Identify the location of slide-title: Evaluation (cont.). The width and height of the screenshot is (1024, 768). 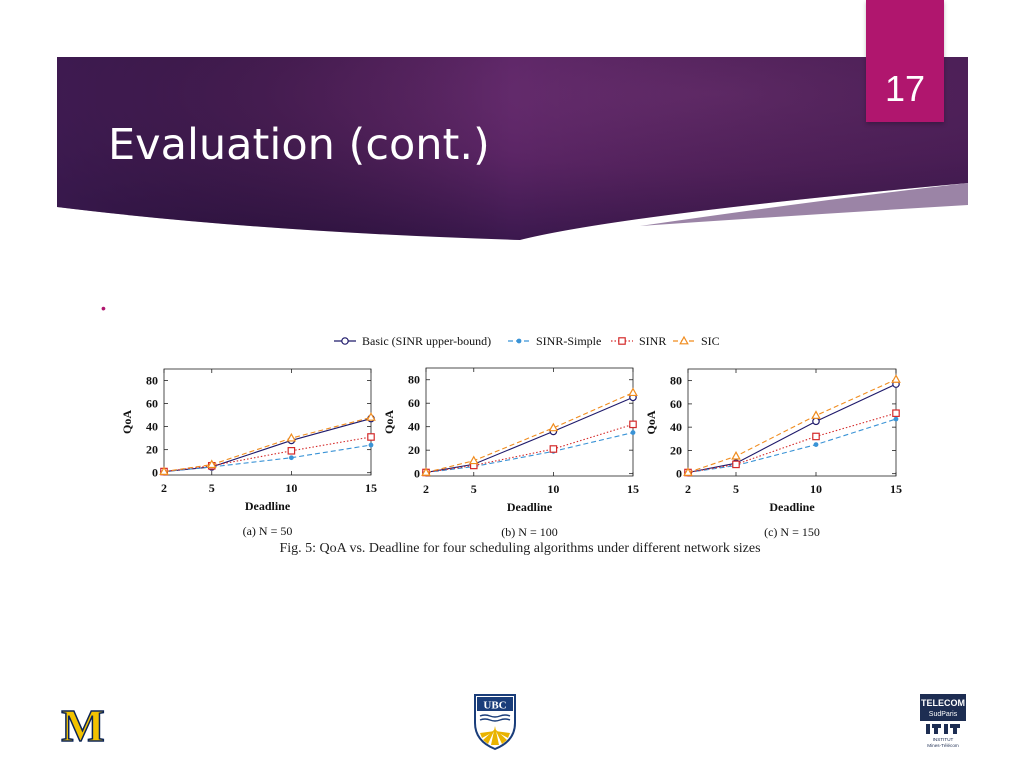
(299, 145).